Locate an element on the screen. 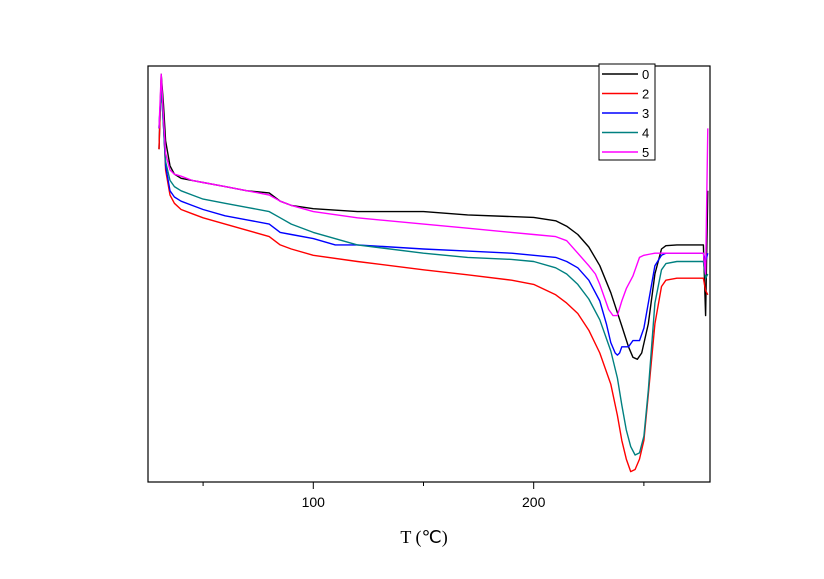 The image size is (824, 579). legend-label-4: 4 is located at coordinates (645, 133).